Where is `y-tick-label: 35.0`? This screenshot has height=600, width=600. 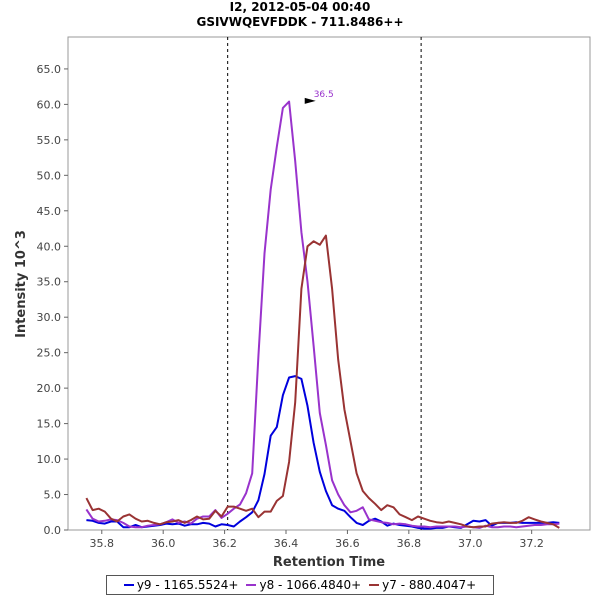 y-tick-label: 35.0 is located at coordinates (49, 282).